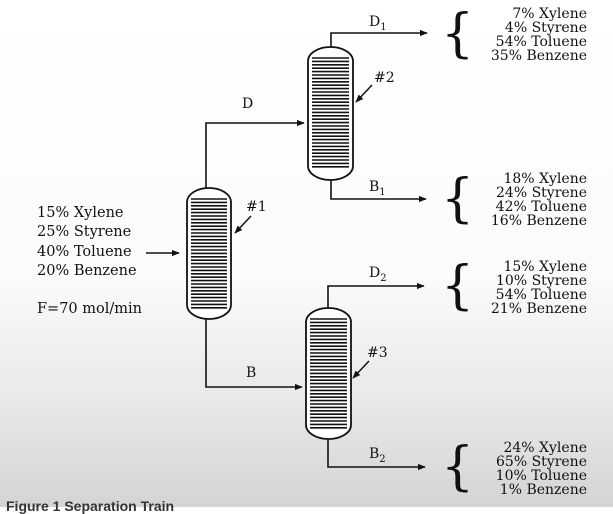  What do you see at coordinates (90, 506) in the screenshot?
I see `figure-caption: Figure 1 Separation Train` at bounding box center [90, 506].